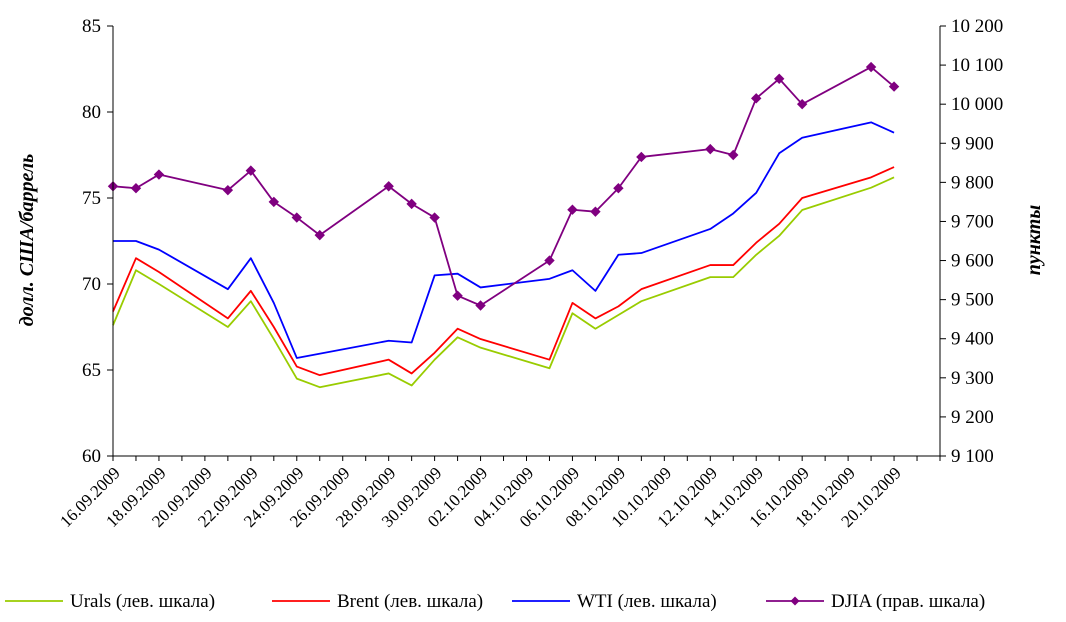 The height and width of the screenshot is (622, 1066). I want to click on y2-tick-label: 9 800, so click(972, 182).